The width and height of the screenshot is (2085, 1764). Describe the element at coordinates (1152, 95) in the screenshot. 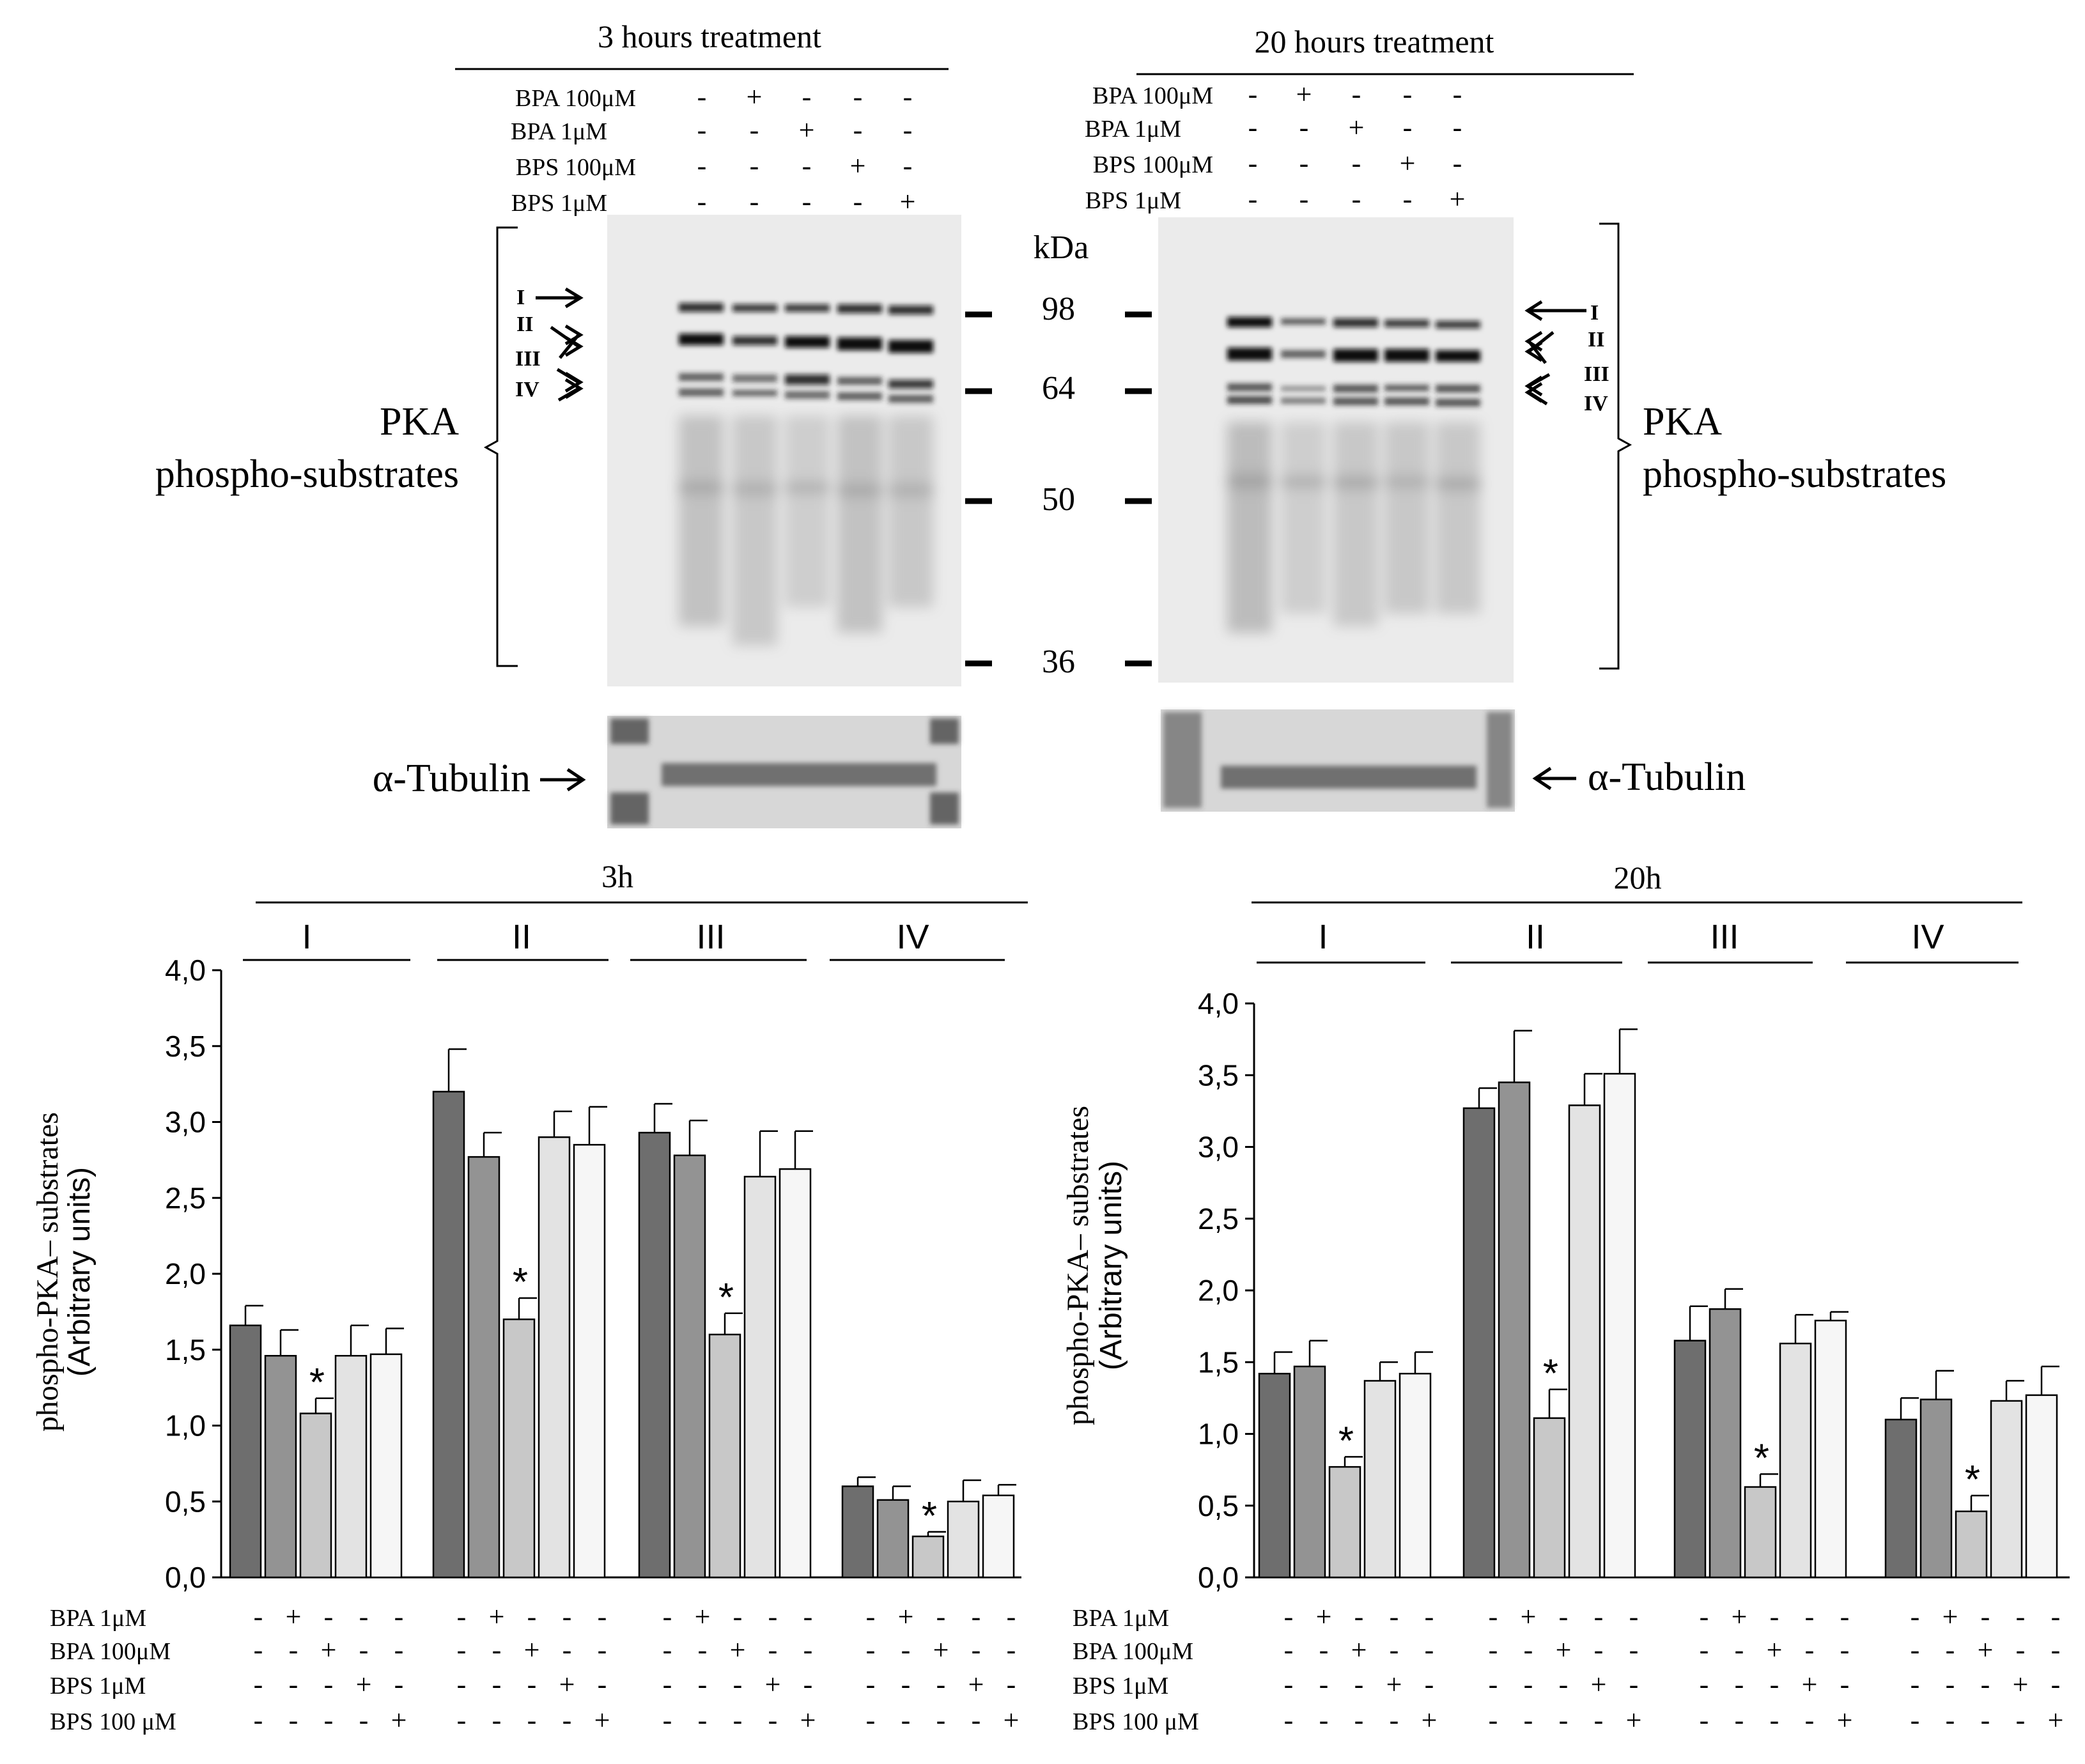

I see `blot-right-condition-label: BPA 100μM` at that location.